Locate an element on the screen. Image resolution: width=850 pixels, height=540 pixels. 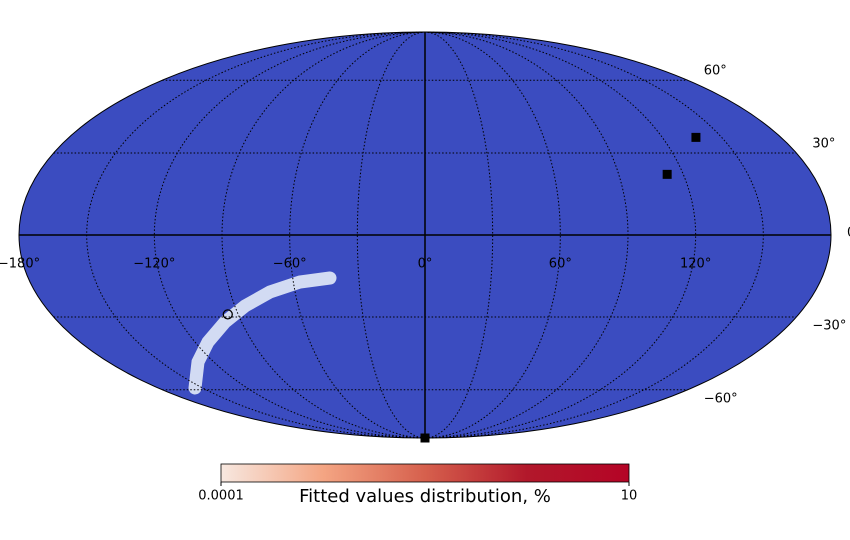
x-tick-label: −60° is located at coordinates (290, 264).